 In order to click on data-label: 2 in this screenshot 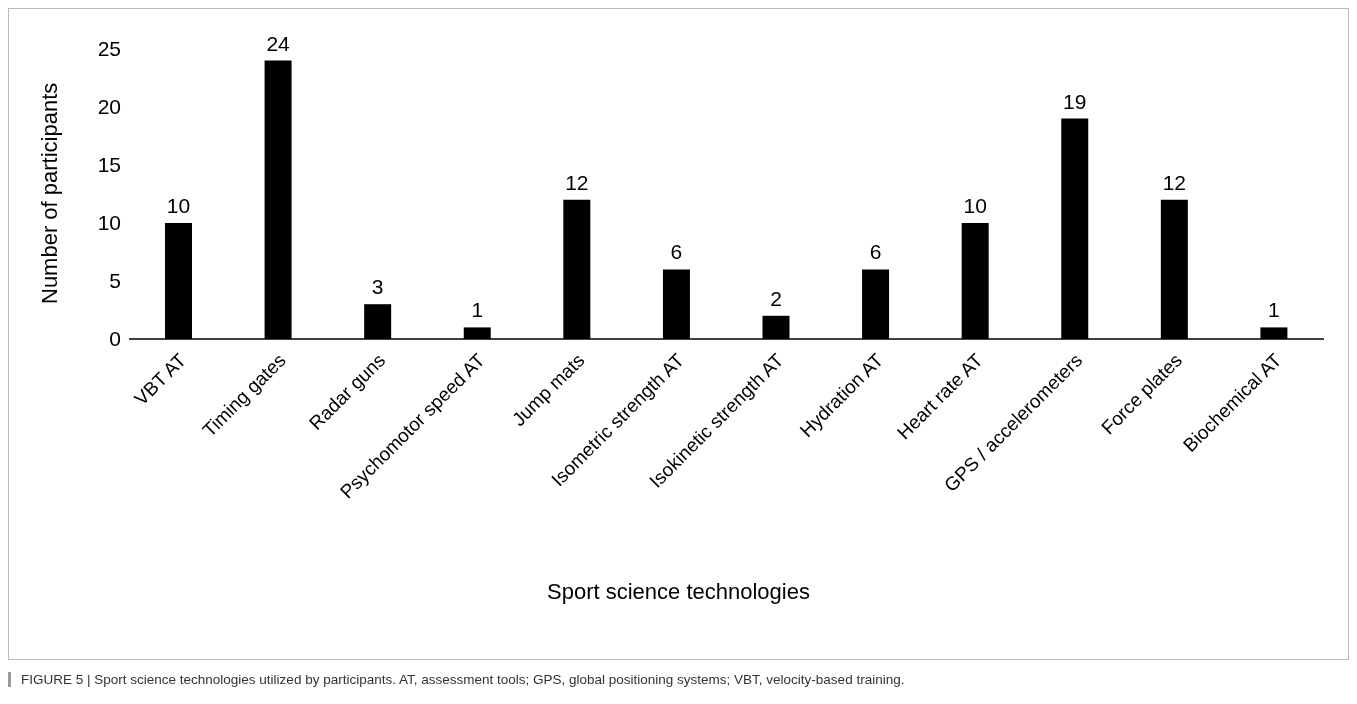, I will do `click(776, 298)`.